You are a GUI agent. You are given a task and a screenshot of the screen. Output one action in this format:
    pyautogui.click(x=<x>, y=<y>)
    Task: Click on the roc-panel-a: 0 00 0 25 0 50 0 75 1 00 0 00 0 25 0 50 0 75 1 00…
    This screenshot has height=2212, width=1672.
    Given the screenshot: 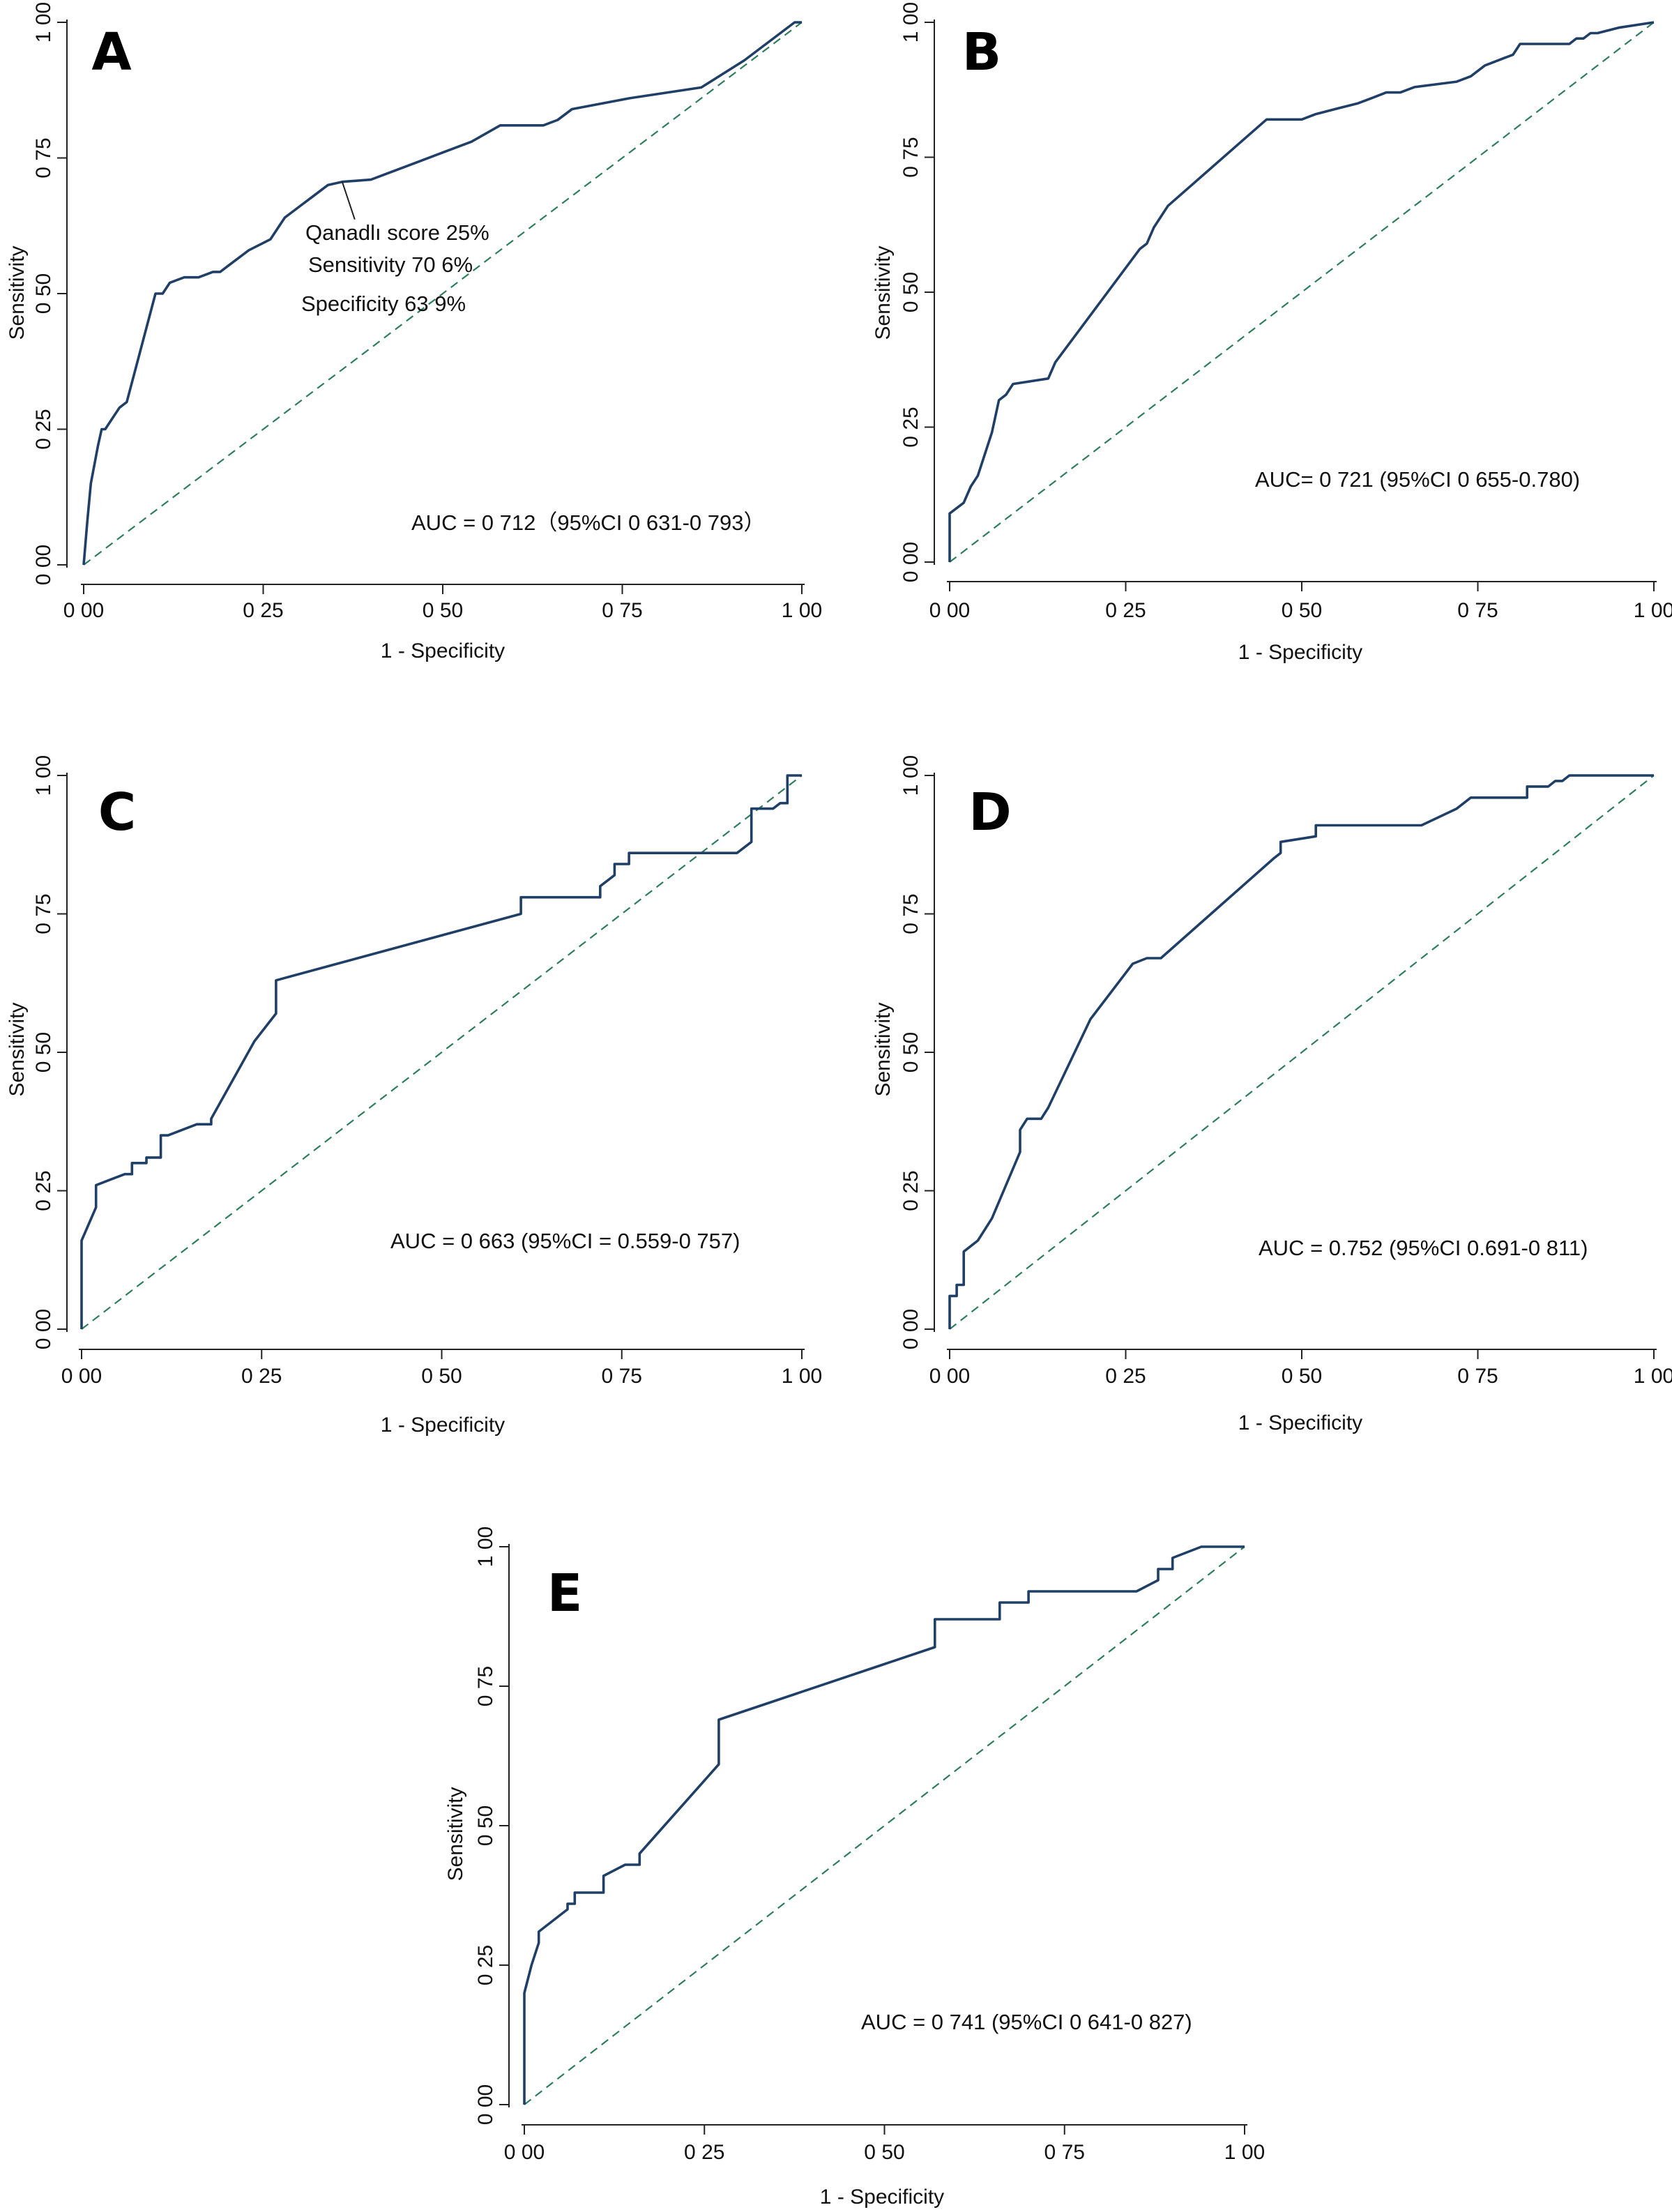 What is the action you would take?
    pyautogui.click(x=414, y=332)
    